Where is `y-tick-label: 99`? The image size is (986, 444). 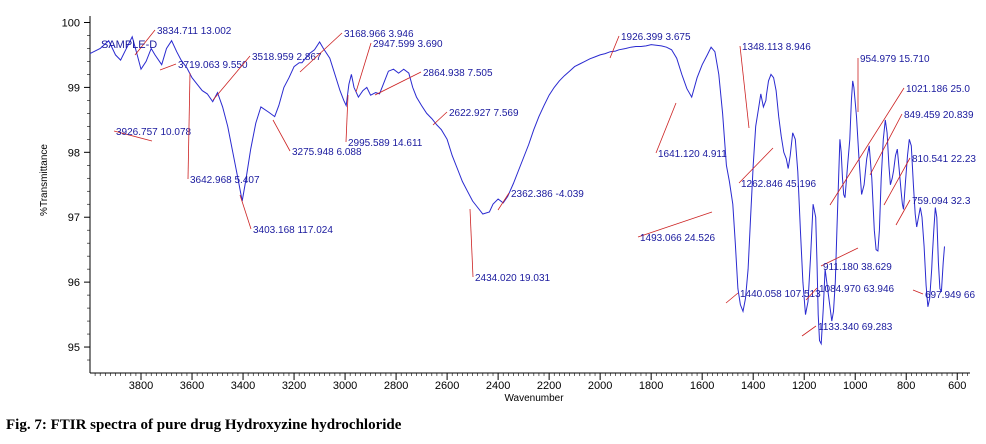 y-tick-label: 99 is located at coordinates (74, 88).